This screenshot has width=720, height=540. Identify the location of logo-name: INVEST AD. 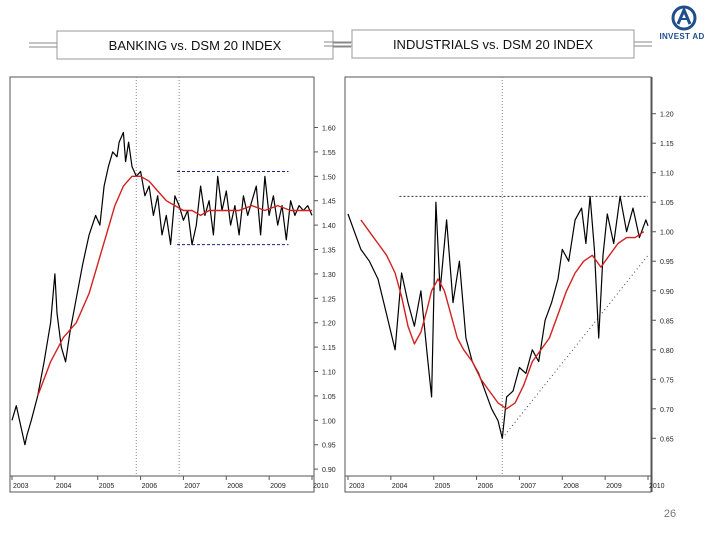
(682, 36).